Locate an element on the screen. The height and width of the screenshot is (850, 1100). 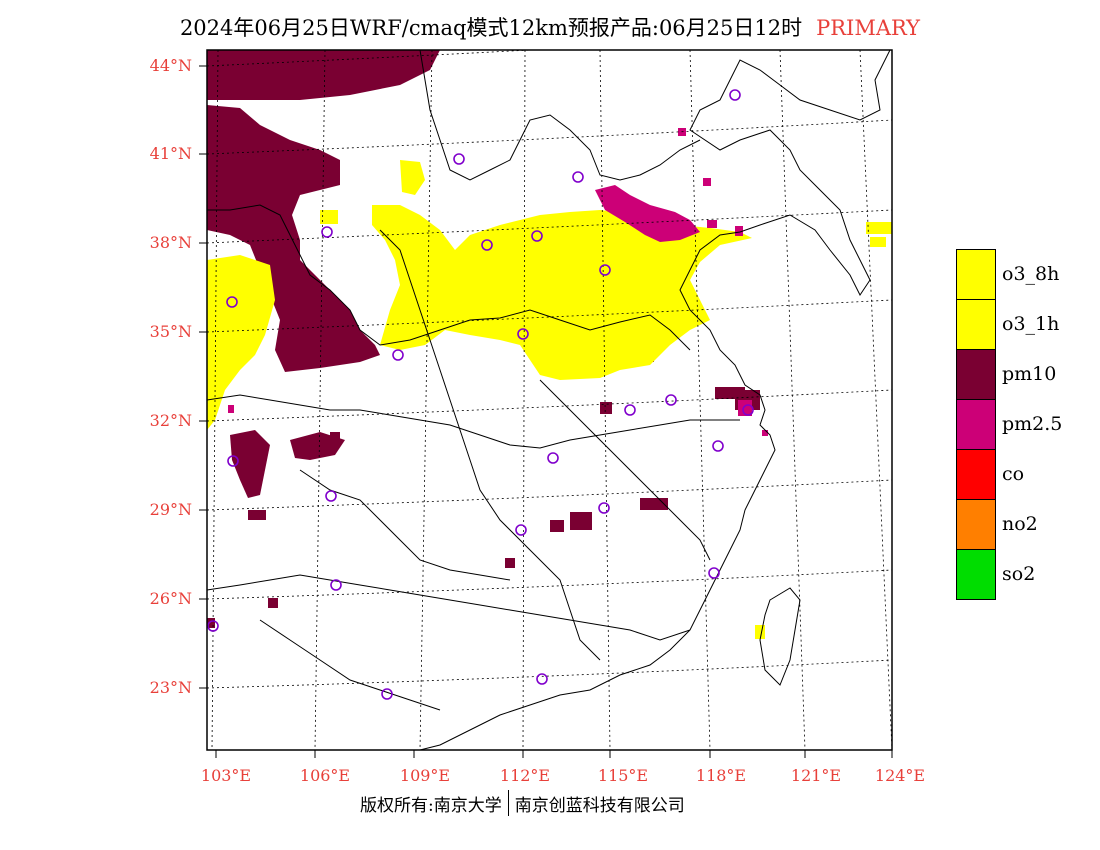
lat-label-35: 35°N is located at coordinates (170, 331).